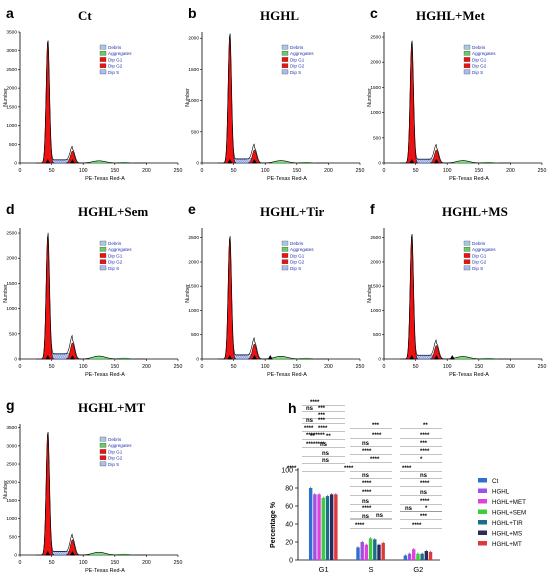 This screenshot has height=588, width=550. Describe the element at coordinates (421, 460) in the screenshot. I see `significance-label: *` at that location.